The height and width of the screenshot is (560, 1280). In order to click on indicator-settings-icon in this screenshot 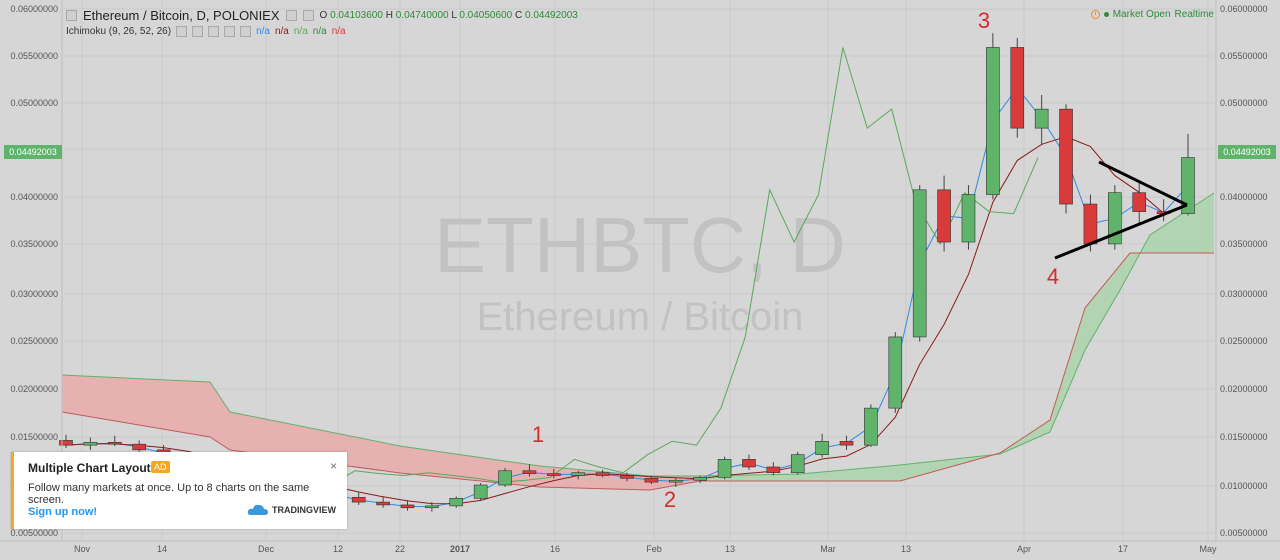, I will do `click(198, 31)`.